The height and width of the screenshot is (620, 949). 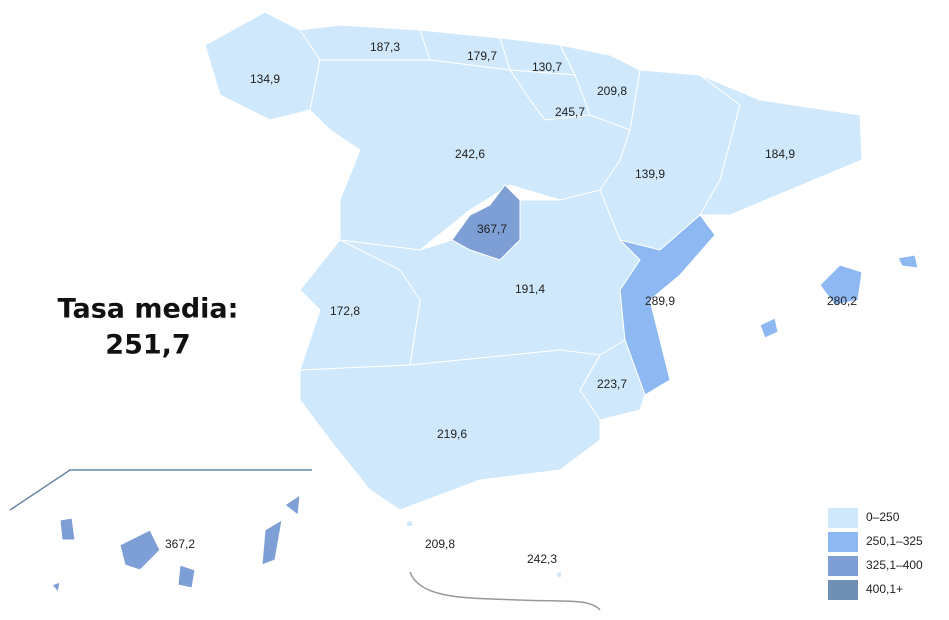 I want to click on region-label: 184,9, so click(x=780, y=154).